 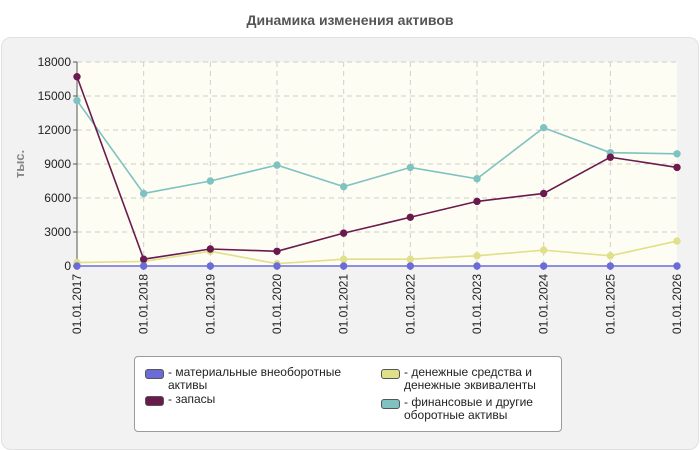 What do you see at coordinates (55, 96) in the screenshot?
I see `y-tick-label: 15000` at bounding box center [55, 96].